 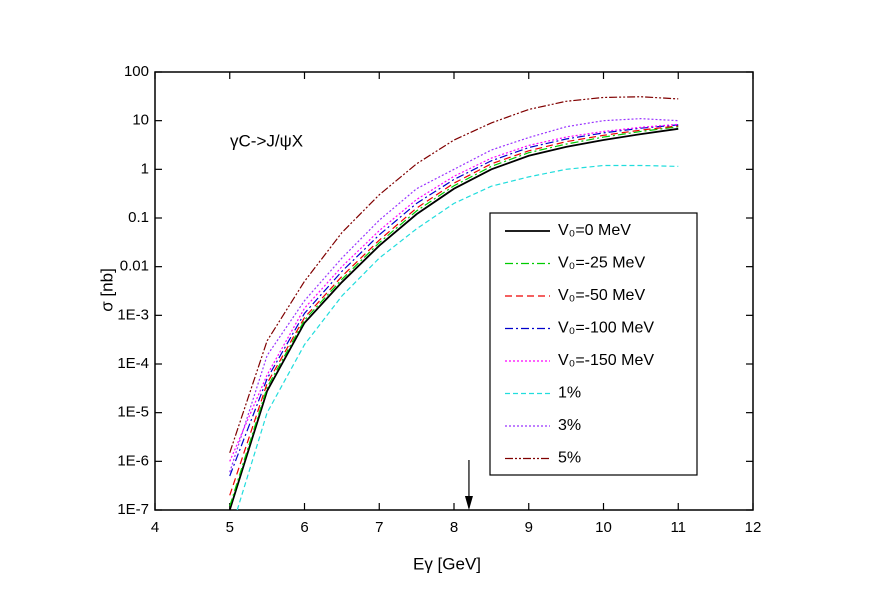 I want to click on y-tick-label: 1E-7, so click(x=133, y=509).